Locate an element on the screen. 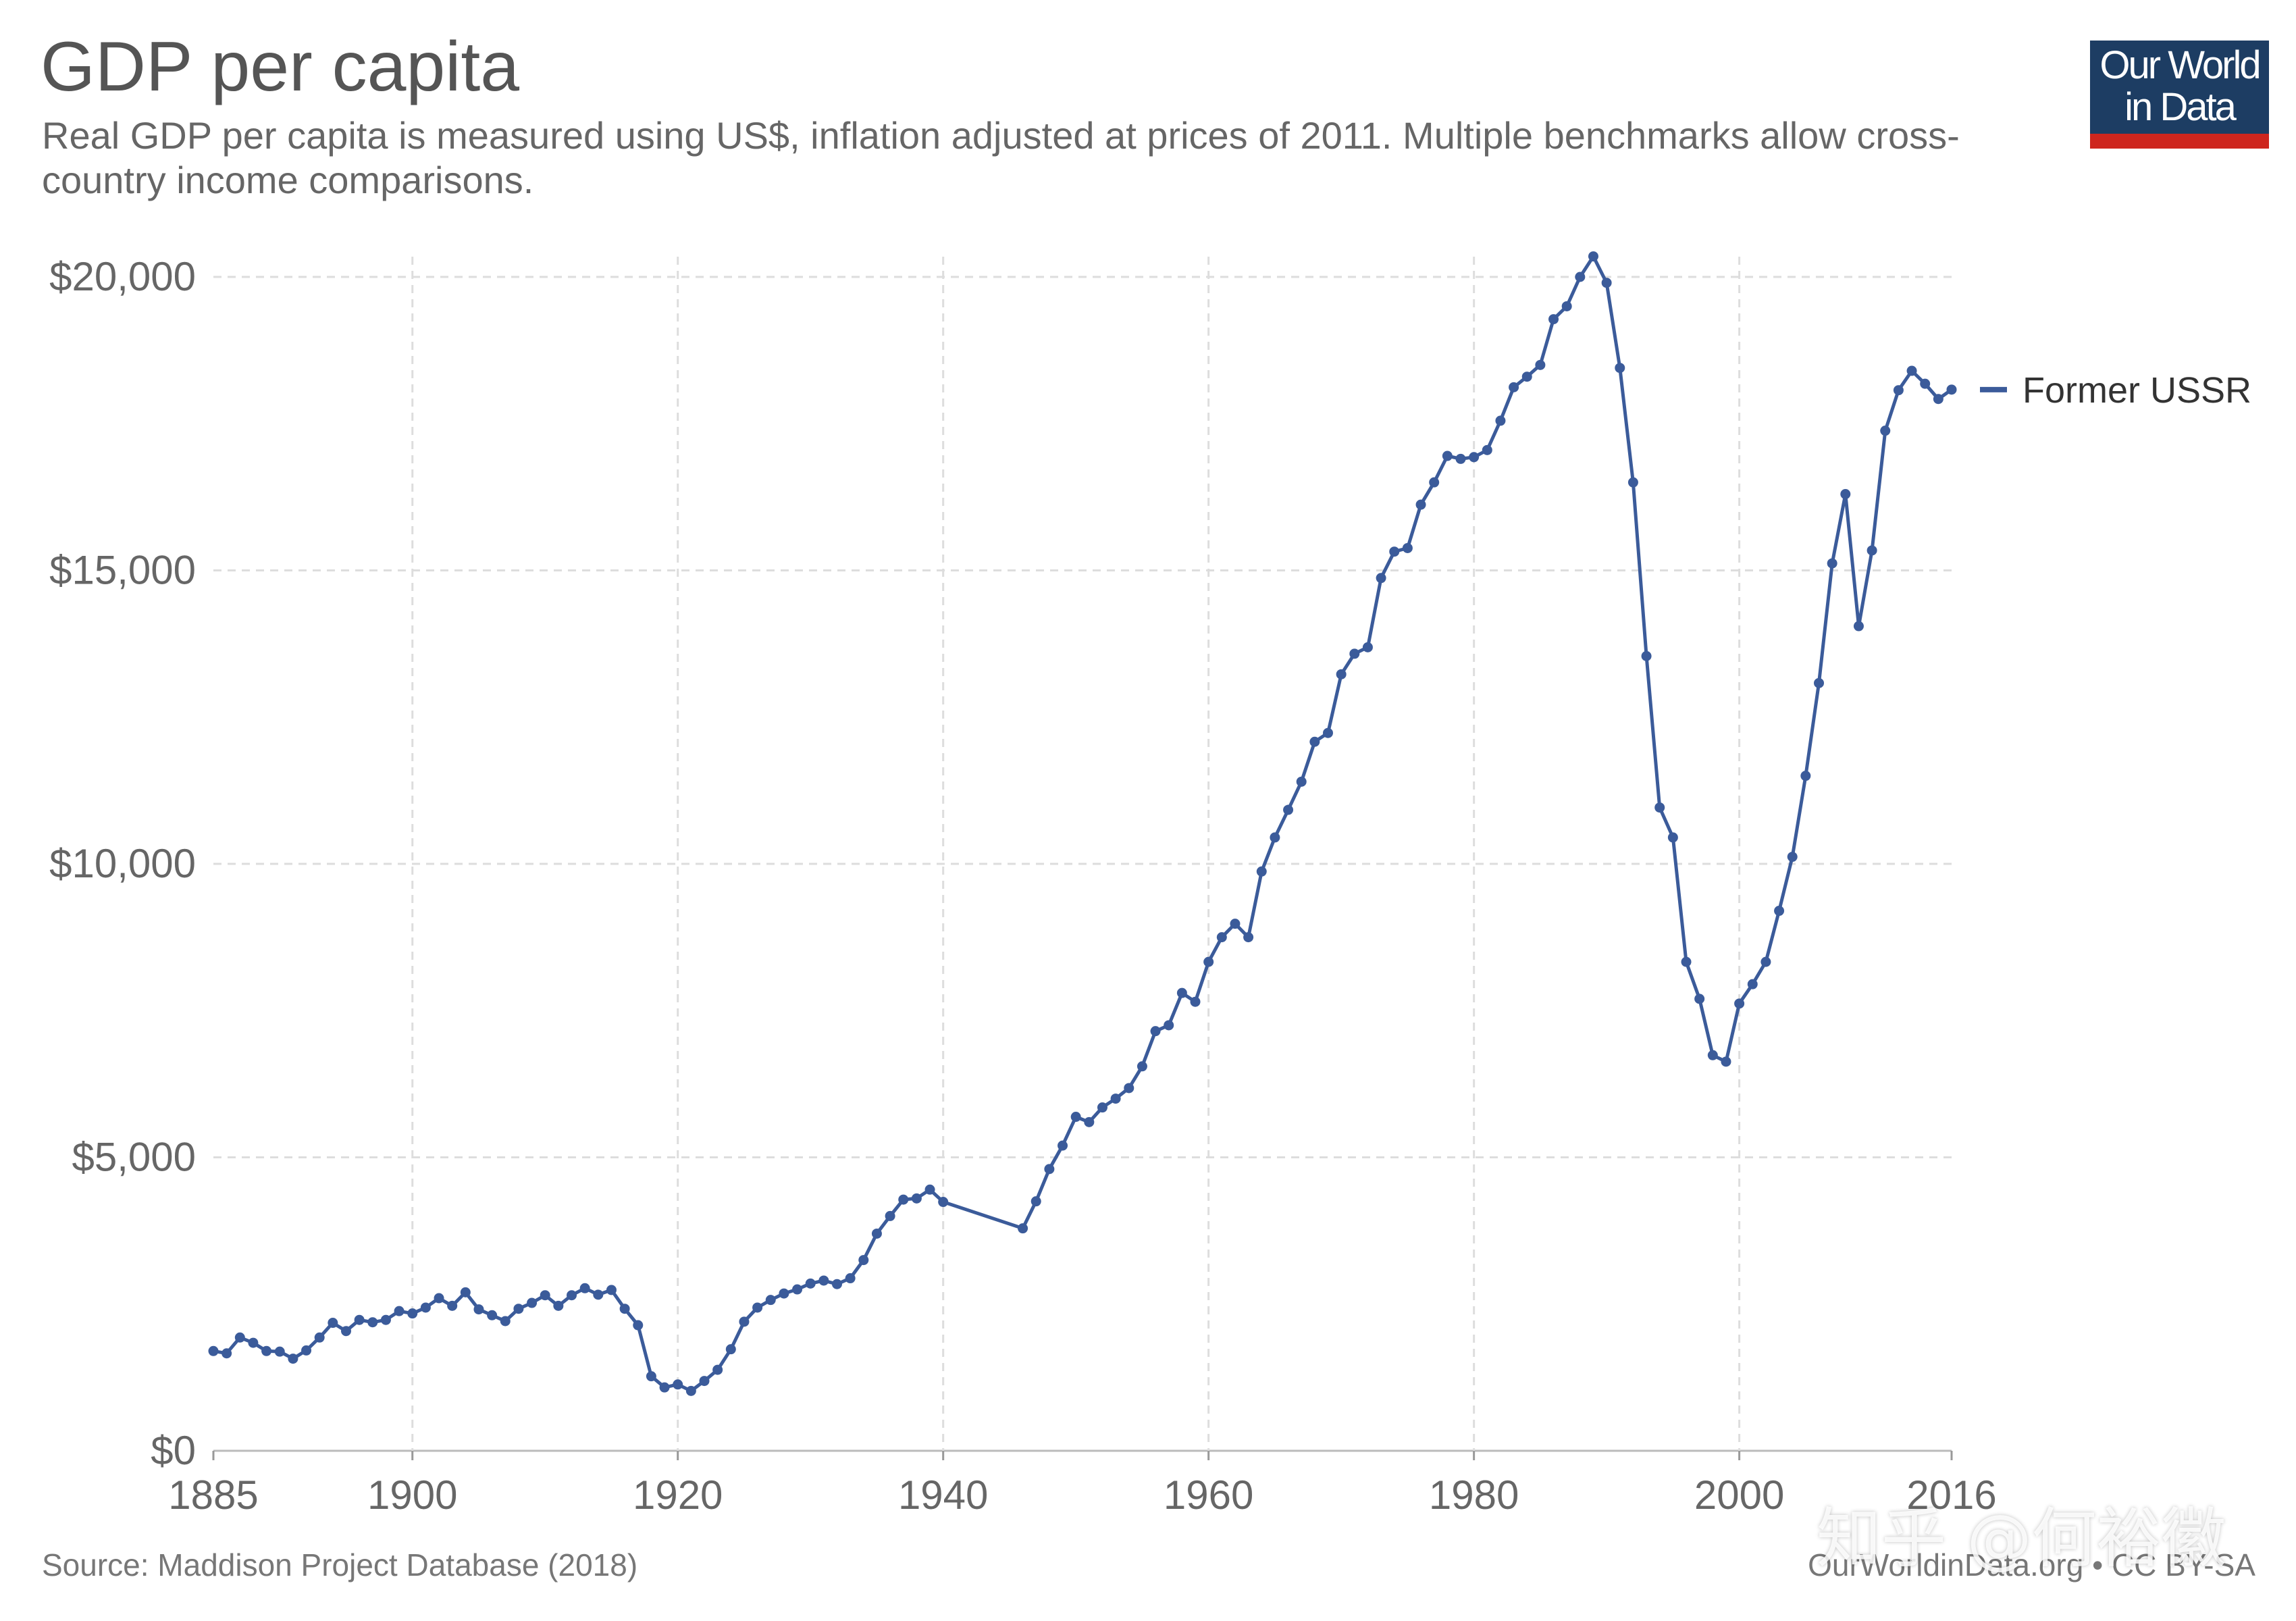  x-tick-label: 1900 is located at coordinates (412, 1495).